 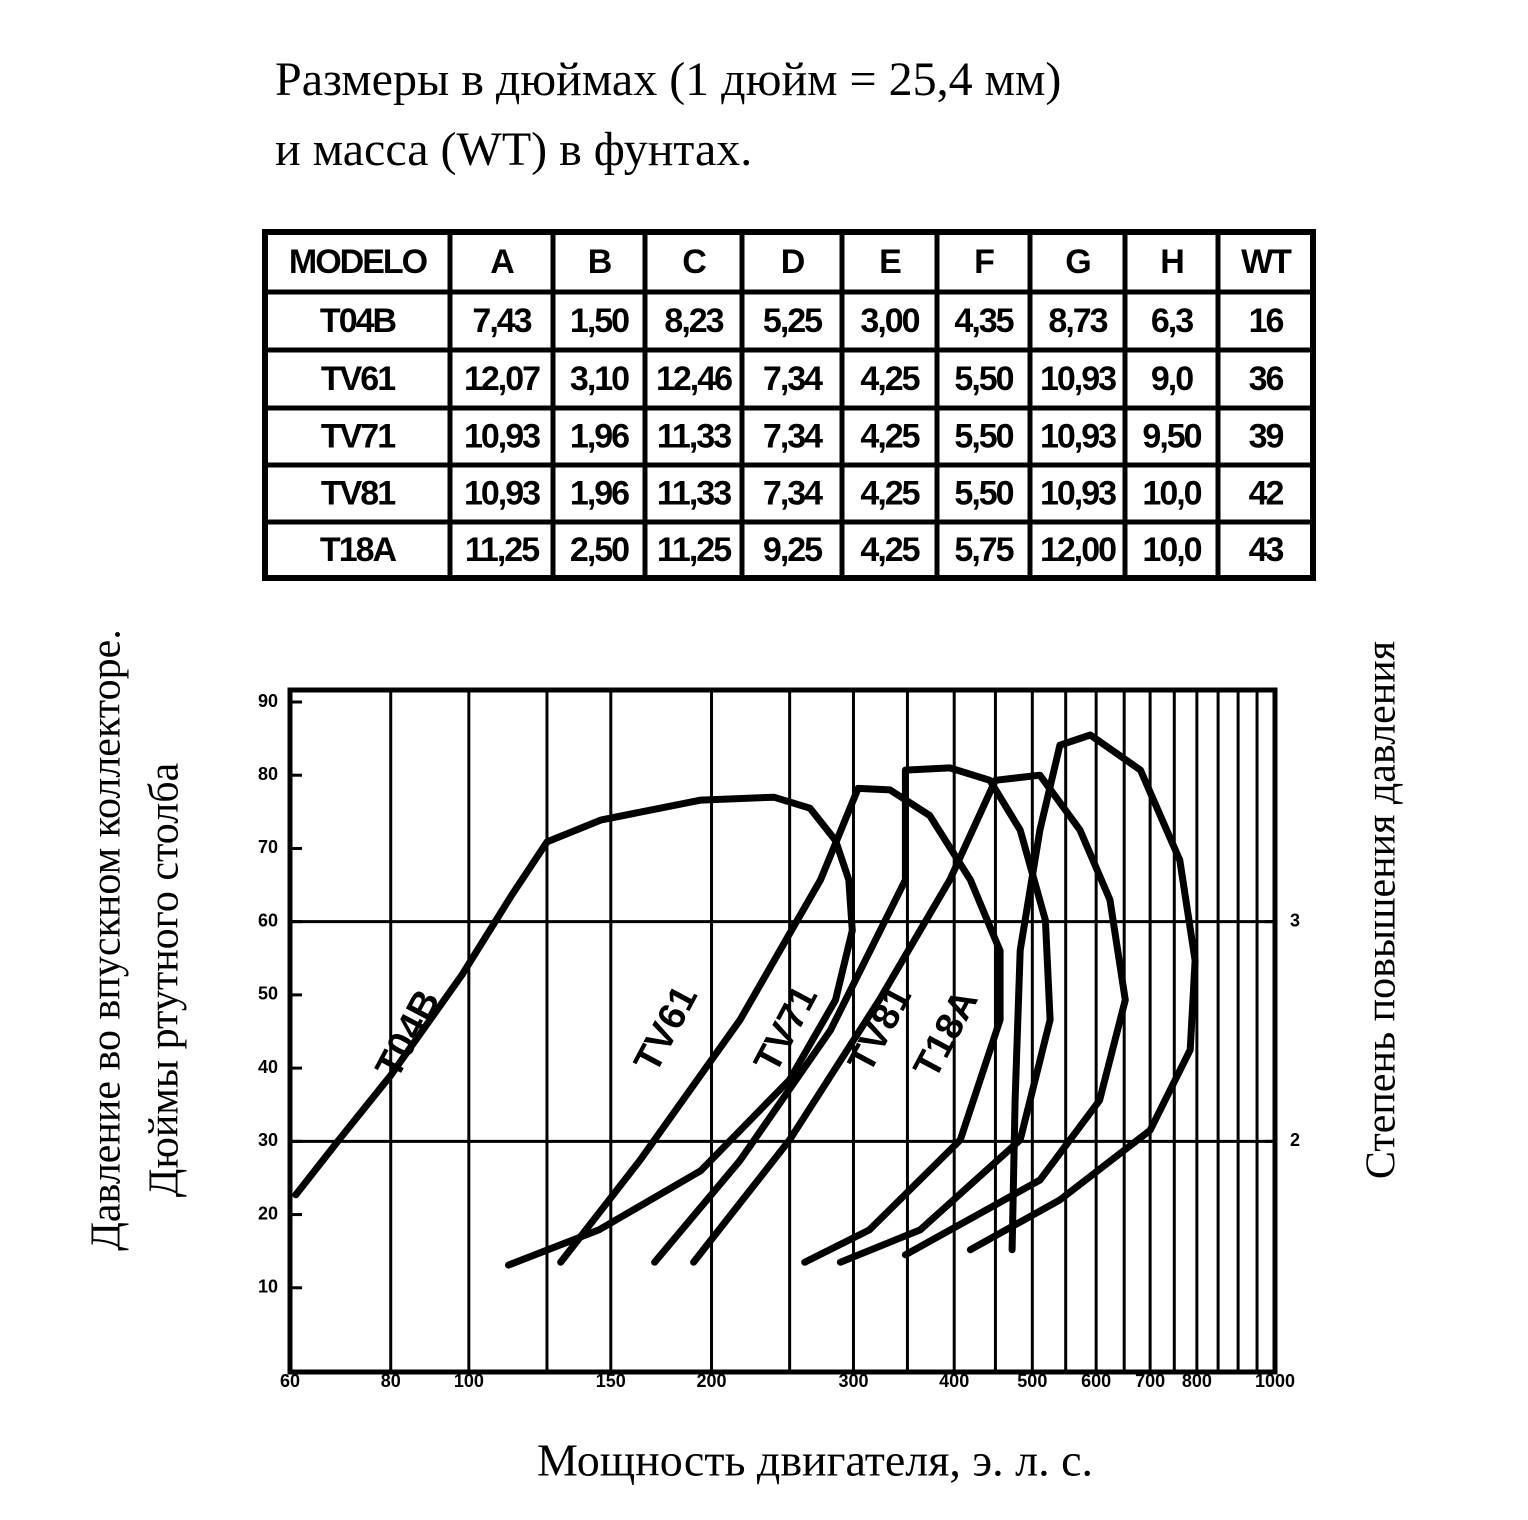 What do you see at coordinates (358, 379) in the screenshot?
I see `table-cell: TV61` at bounding box center [358, 379].